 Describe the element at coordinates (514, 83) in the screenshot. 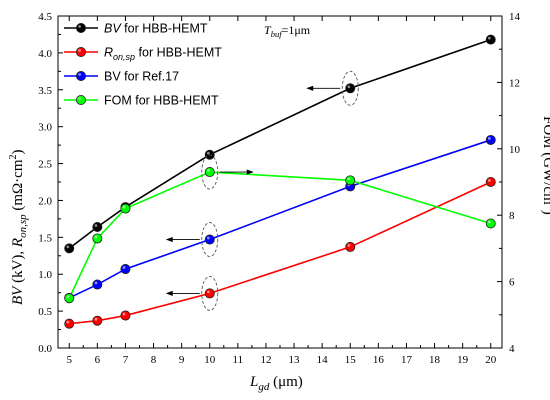

I see `y-right-tick-label: 12` at that location.